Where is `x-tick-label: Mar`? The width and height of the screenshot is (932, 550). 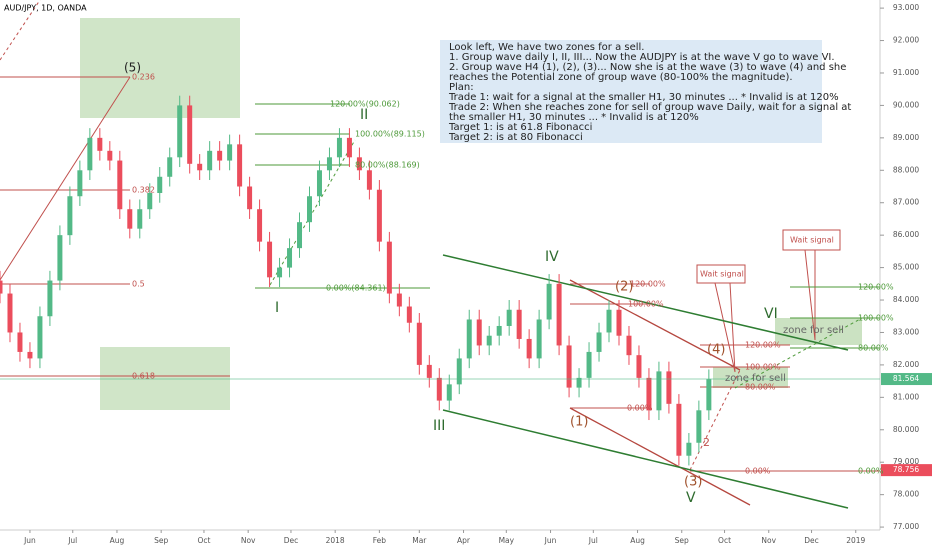 x-tick-label: Mar is located at coordinates (419, 540).